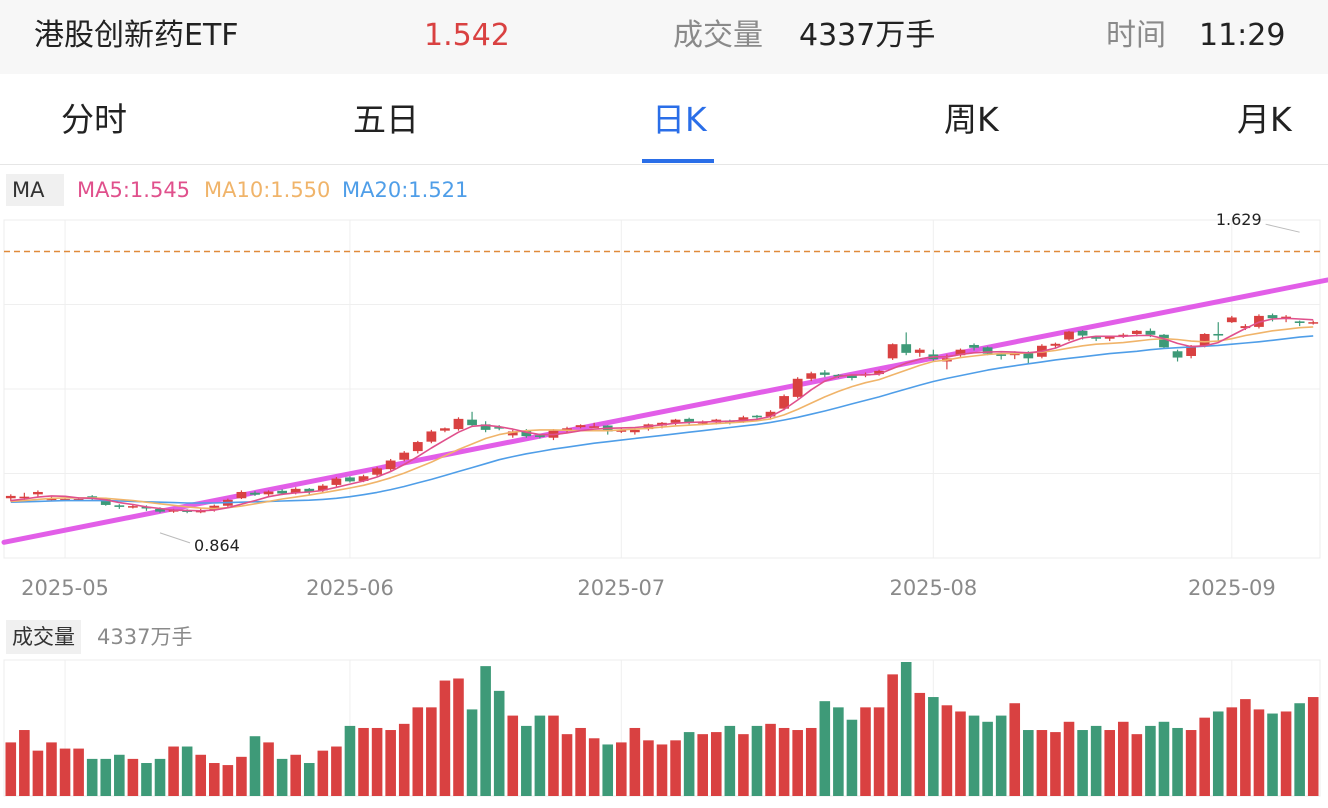 The width and height of the screenshot is (1328, 808). I want to click on tab-monthly-k: 月K, so click(1264, 119).